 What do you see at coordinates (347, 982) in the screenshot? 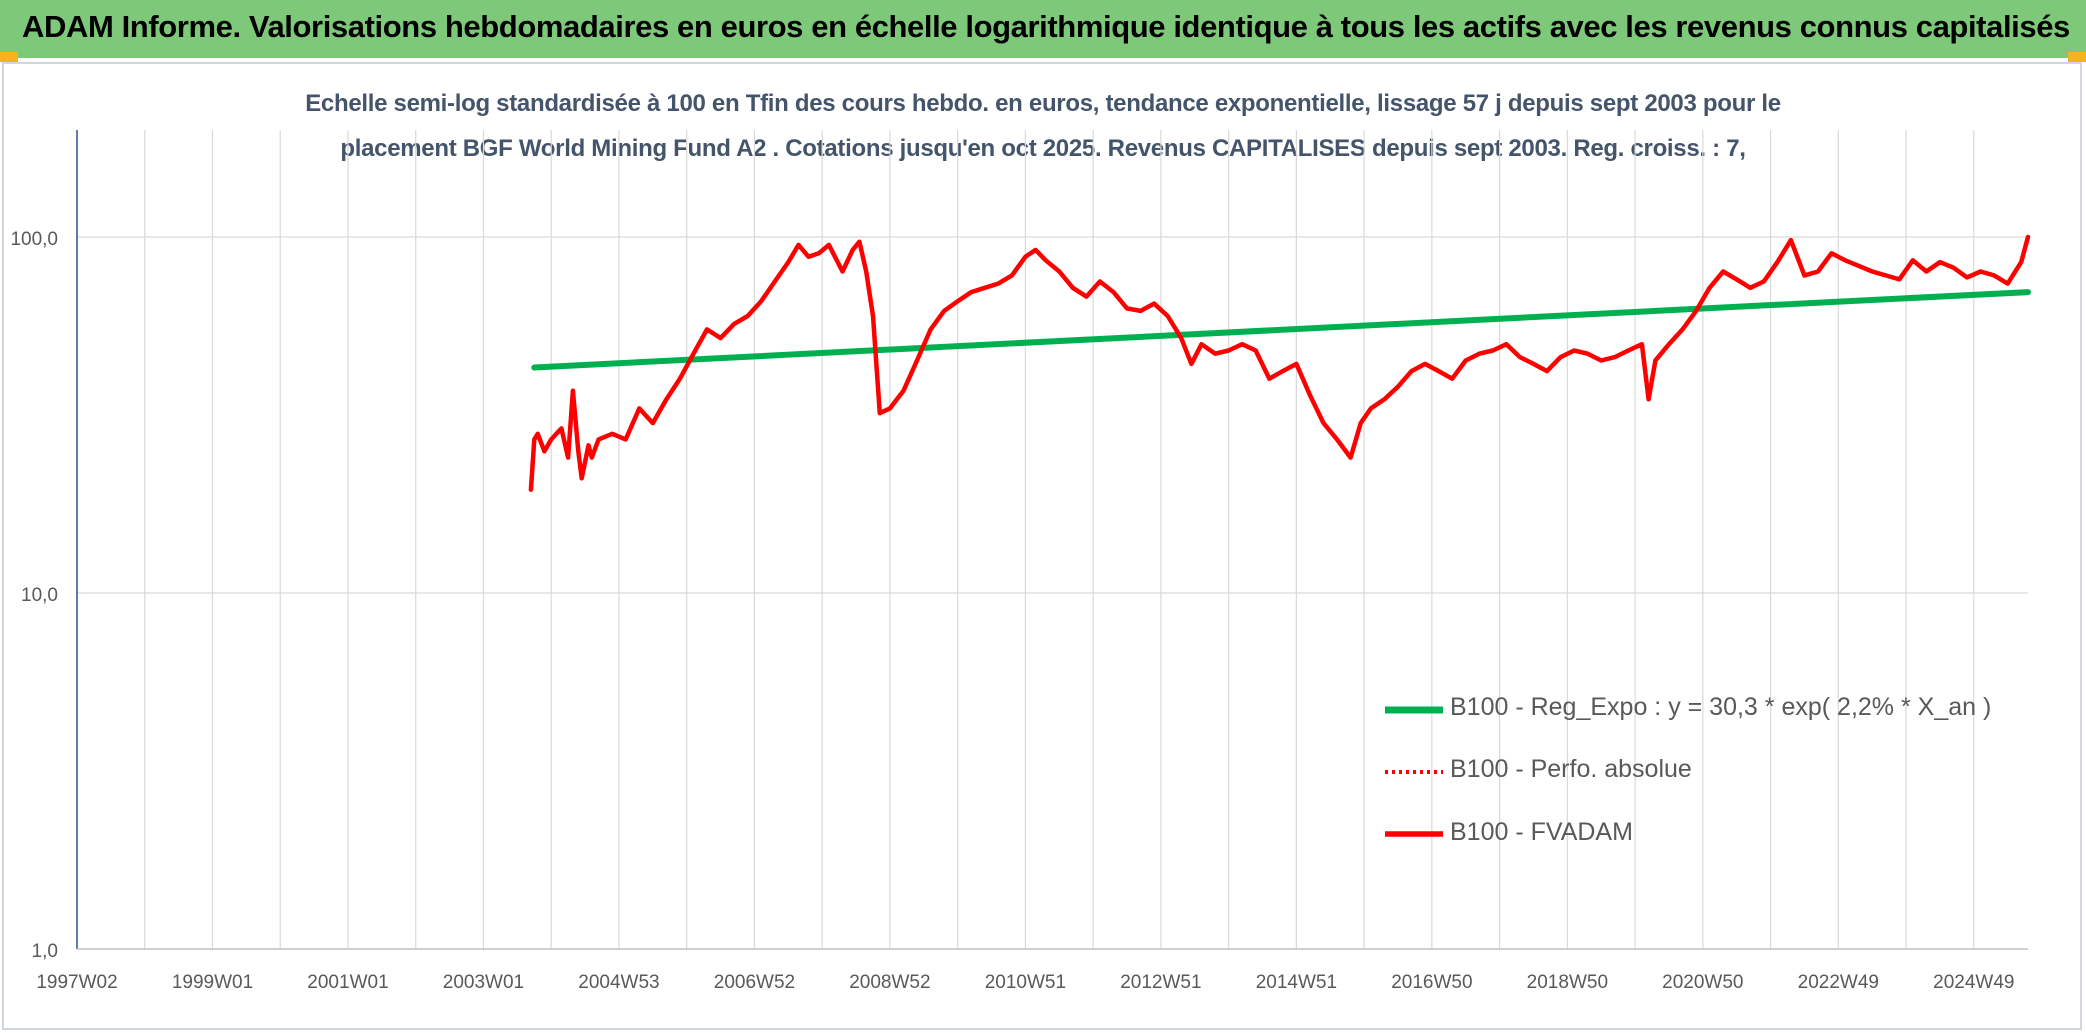
I see `x-tick-label: 2001W01` at bounding box center [347, 982].